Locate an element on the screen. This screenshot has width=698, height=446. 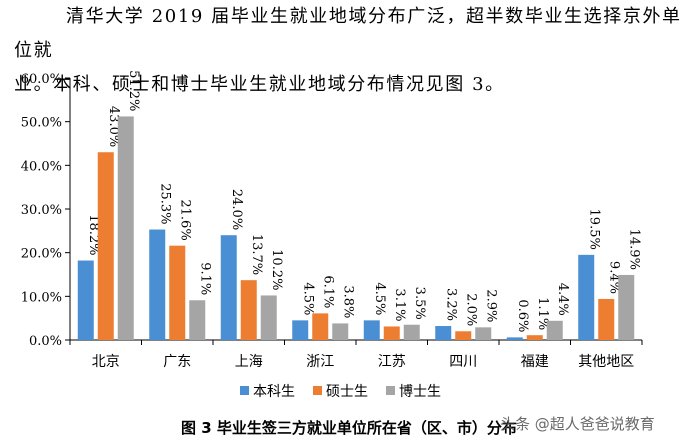
y-tick-label: 50.0% is located at coordinates (41, 123).